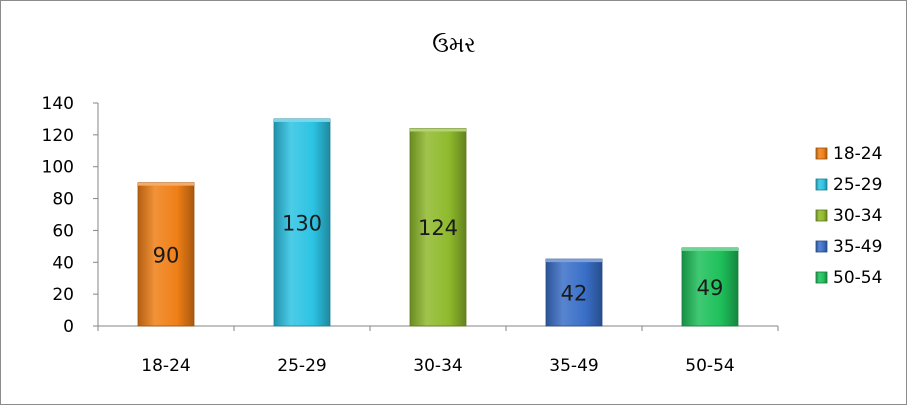 The height and width of the screenshot is (406, 907). What do you see at coordinates (165, 366) in the screenshot?
I see `x-tick-label: 18-24` at bounding box center [165, 366].